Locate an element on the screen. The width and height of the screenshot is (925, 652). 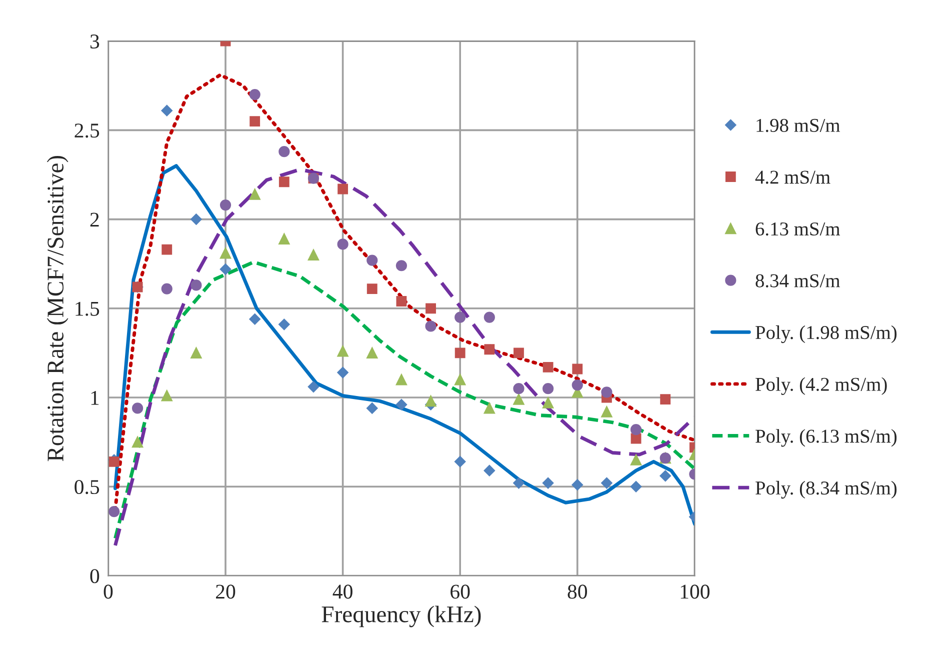
x-axis-title: Frequency (kHz) is located at coordinates (401, 617).